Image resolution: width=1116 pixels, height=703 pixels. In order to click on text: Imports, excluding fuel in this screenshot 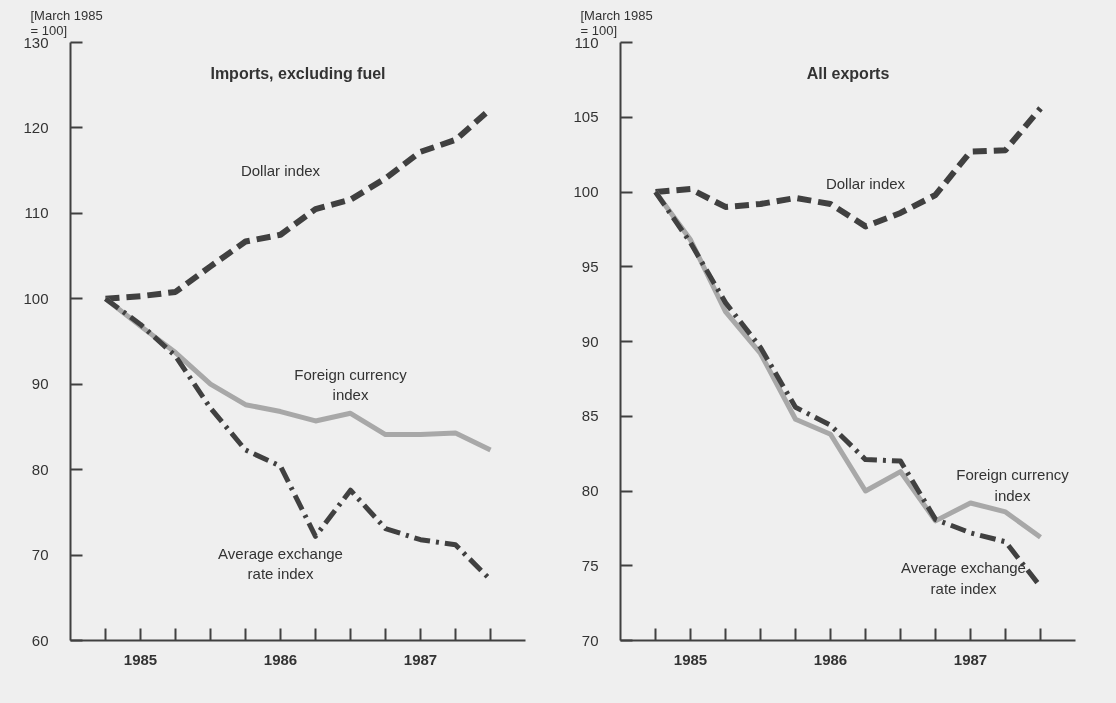, I will do `click(298, 73)`.